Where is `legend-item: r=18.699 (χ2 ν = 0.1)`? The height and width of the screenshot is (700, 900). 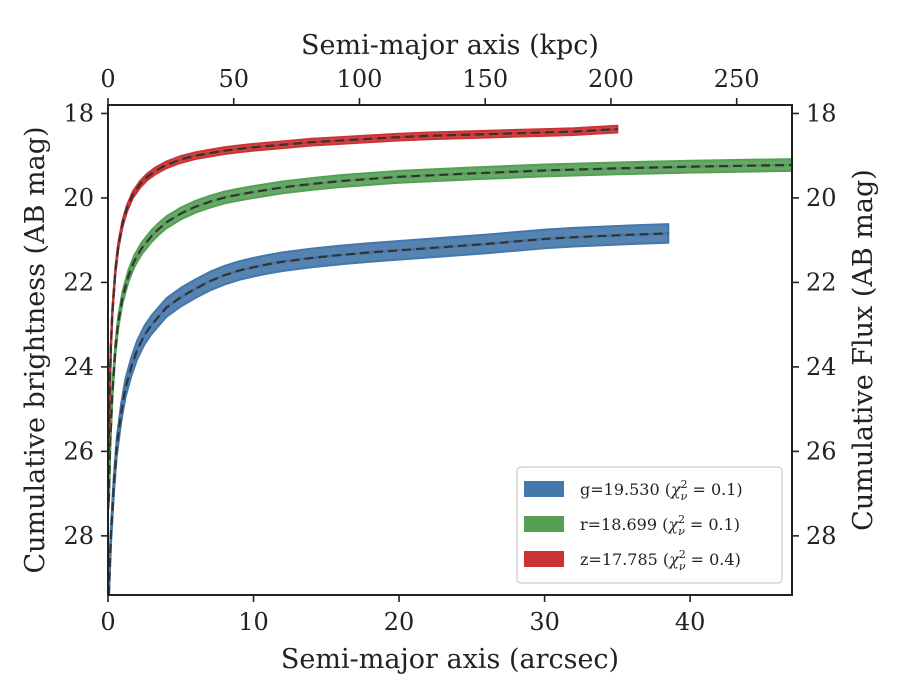
legend-item: r=18.699 (χ2 ν = 0.1) is located at coordinates (632, 525).